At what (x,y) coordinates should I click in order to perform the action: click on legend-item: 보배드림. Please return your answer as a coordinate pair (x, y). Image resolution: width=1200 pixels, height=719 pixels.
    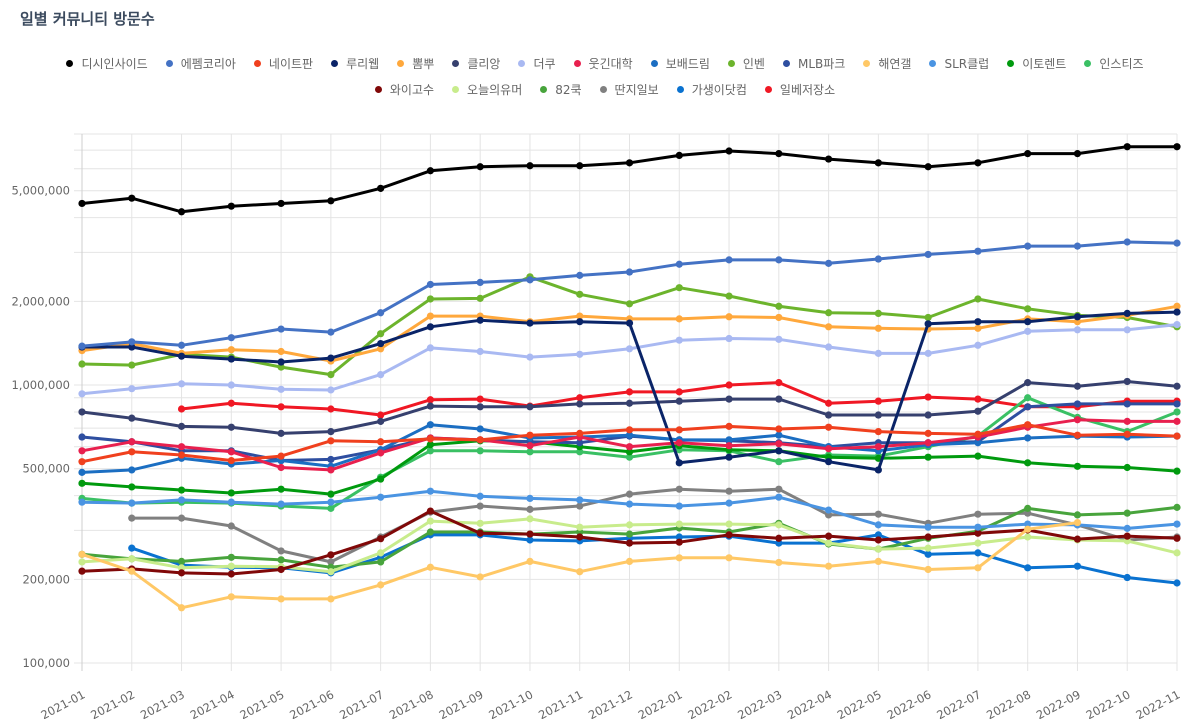
    Looking at the image, I should click on (680, 63).